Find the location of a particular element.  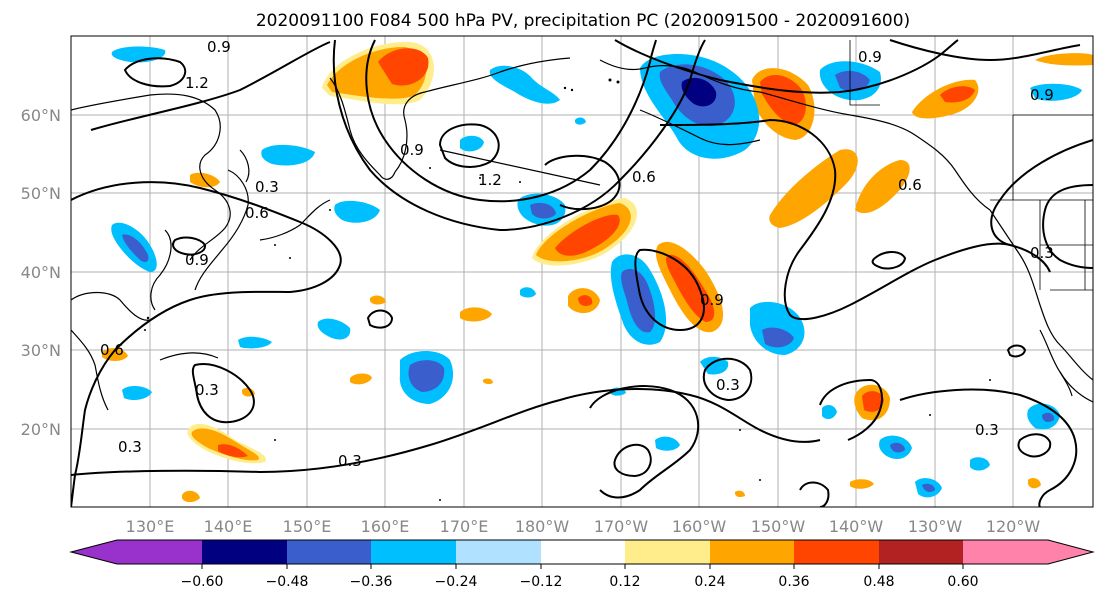

latitude-ticks: 60°N 50°N 40°N 30°N 20°N is located at coordinates (41, 272).